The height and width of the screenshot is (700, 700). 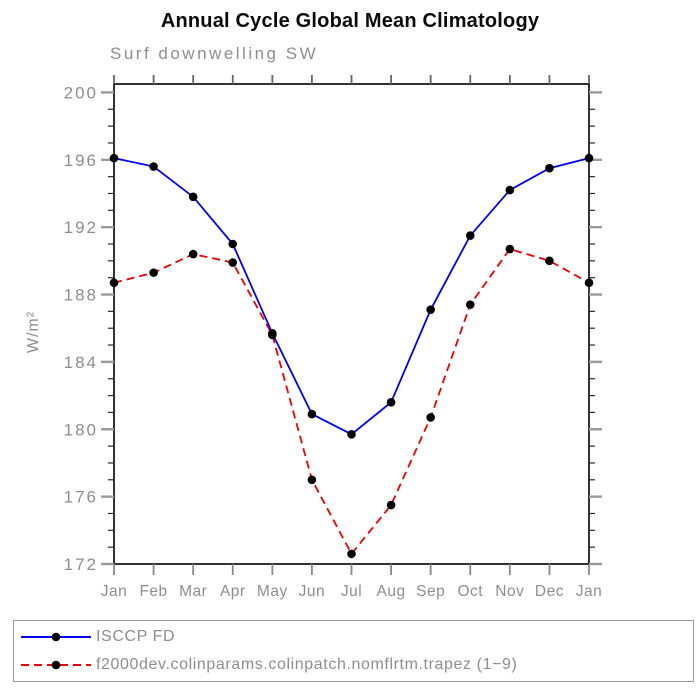 I want to click on y-tick-label: 188, so click(x=81, y=295).